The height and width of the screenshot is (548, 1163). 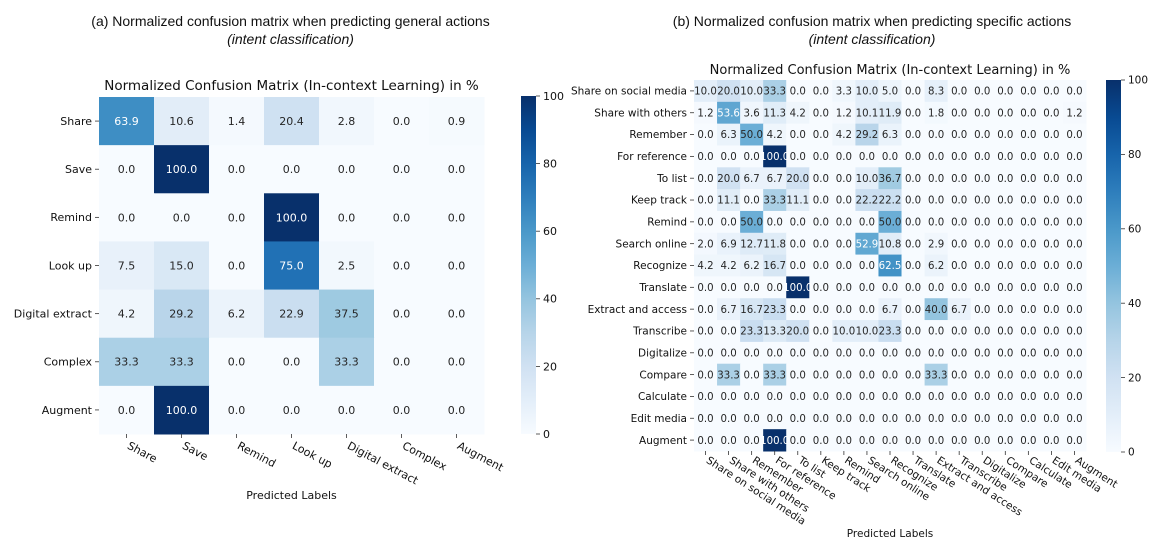 What do you see at coordinates (798, 113) in the screenshot?
I see `cell-value-label: 4.2` at bounding box center [798, 113].